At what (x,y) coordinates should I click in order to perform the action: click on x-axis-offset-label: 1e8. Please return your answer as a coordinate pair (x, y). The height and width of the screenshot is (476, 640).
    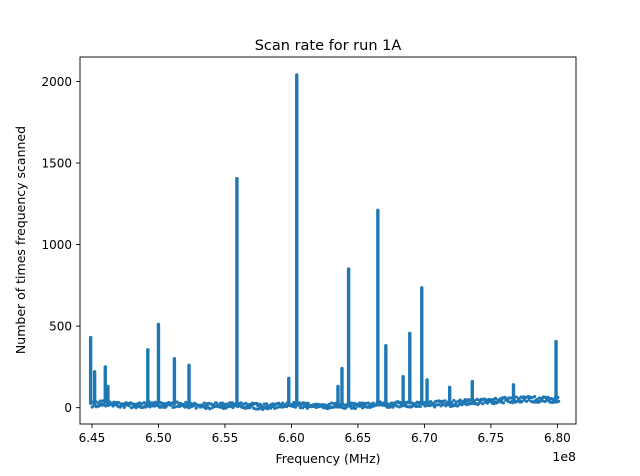
    Looking at the image, I should click on (564, 456).